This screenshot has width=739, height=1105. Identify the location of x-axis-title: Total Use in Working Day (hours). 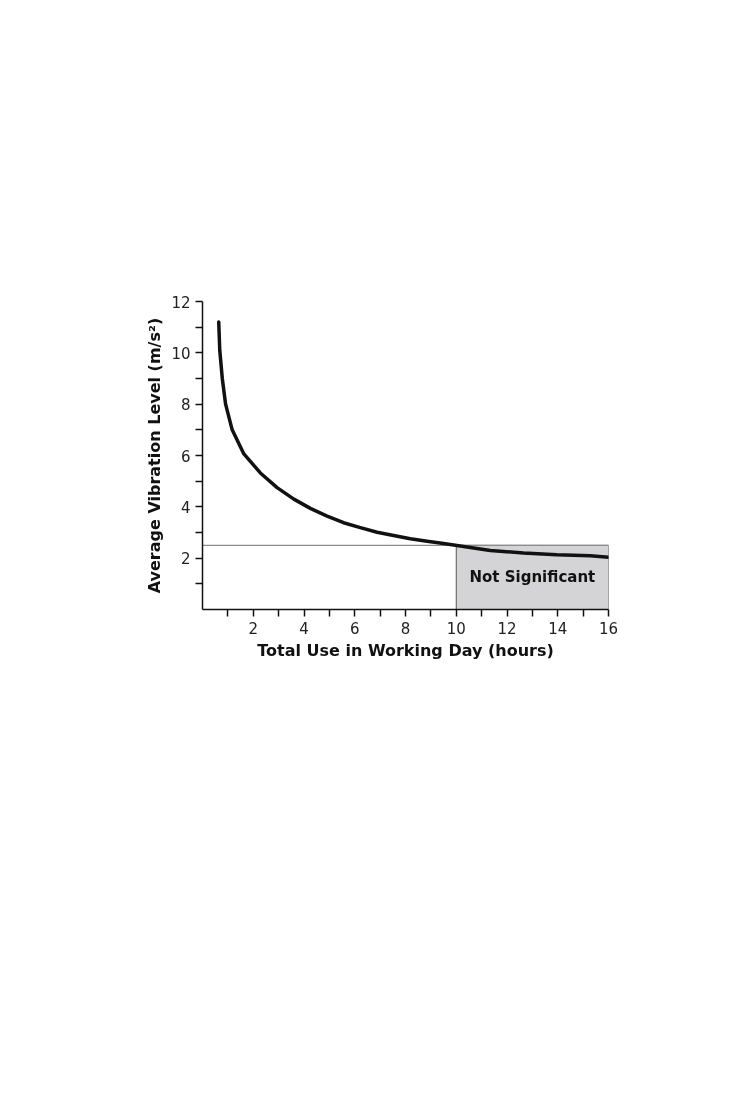
(405, 650).